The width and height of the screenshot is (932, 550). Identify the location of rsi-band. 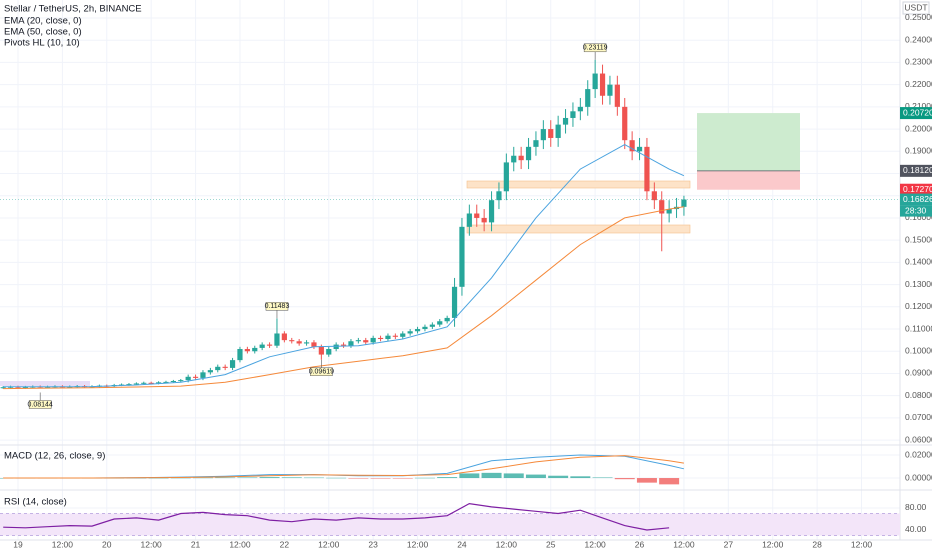
(450, 524).